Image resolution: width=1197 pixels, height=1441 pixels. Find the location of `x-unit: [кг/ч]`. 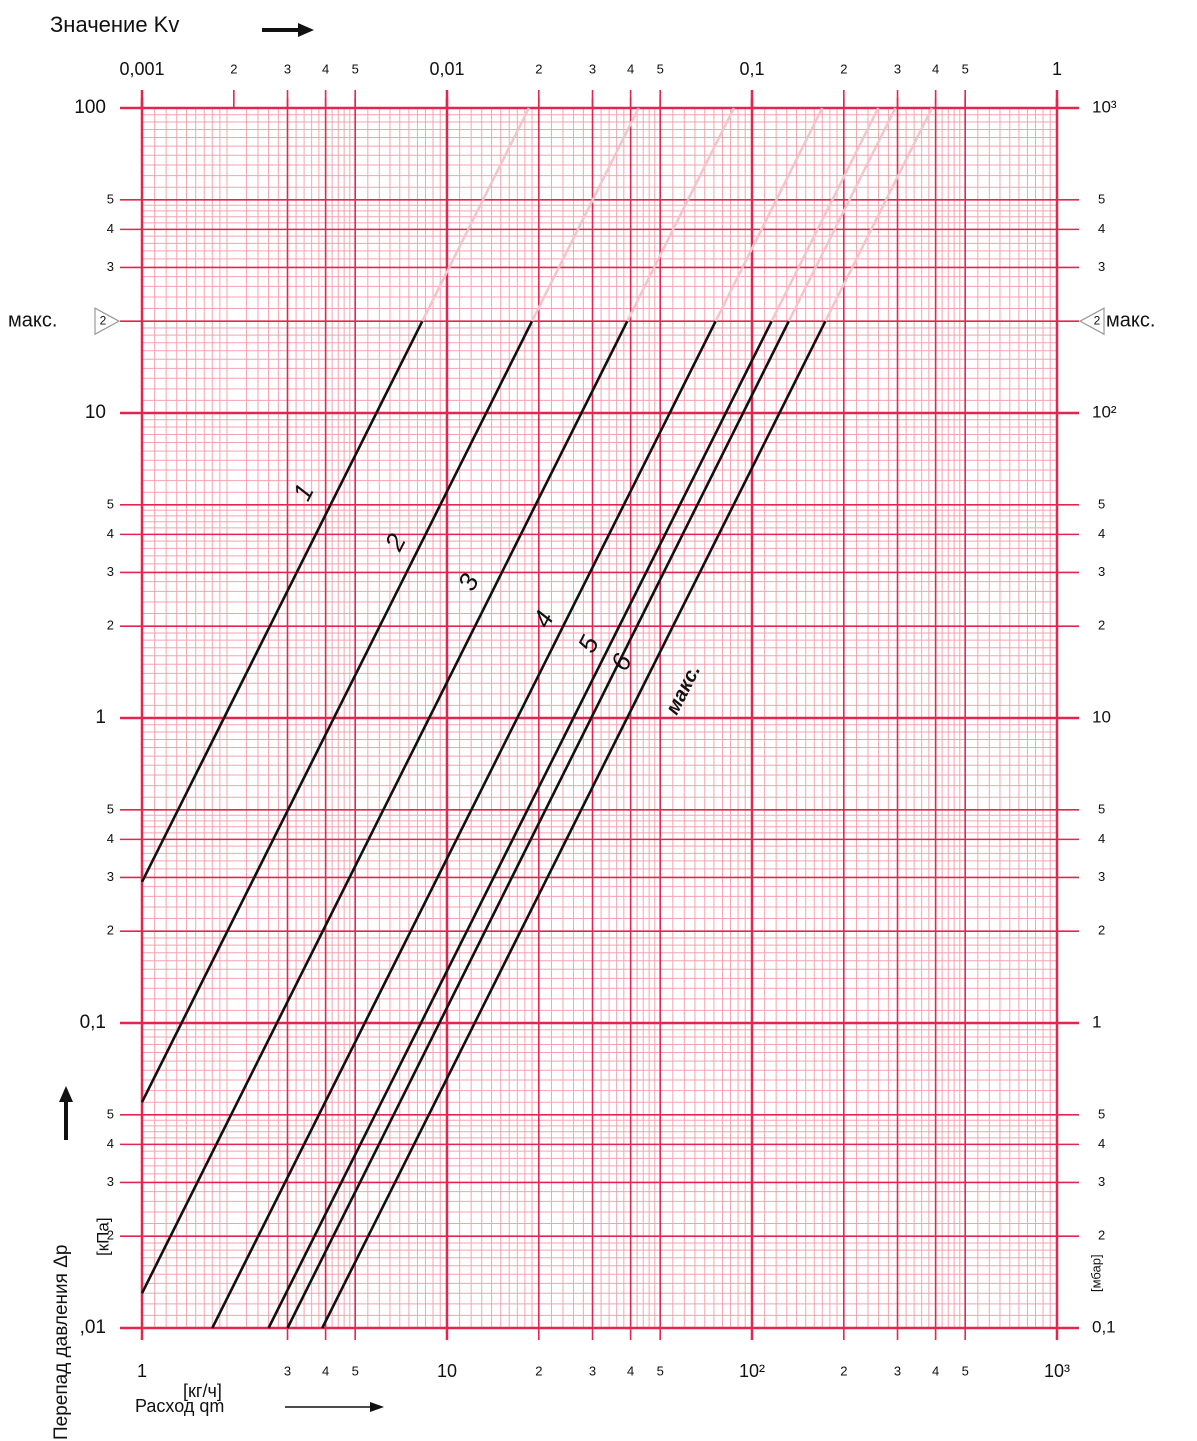

x-unit: [кг/ч] is located at coordinates (202, 1391).